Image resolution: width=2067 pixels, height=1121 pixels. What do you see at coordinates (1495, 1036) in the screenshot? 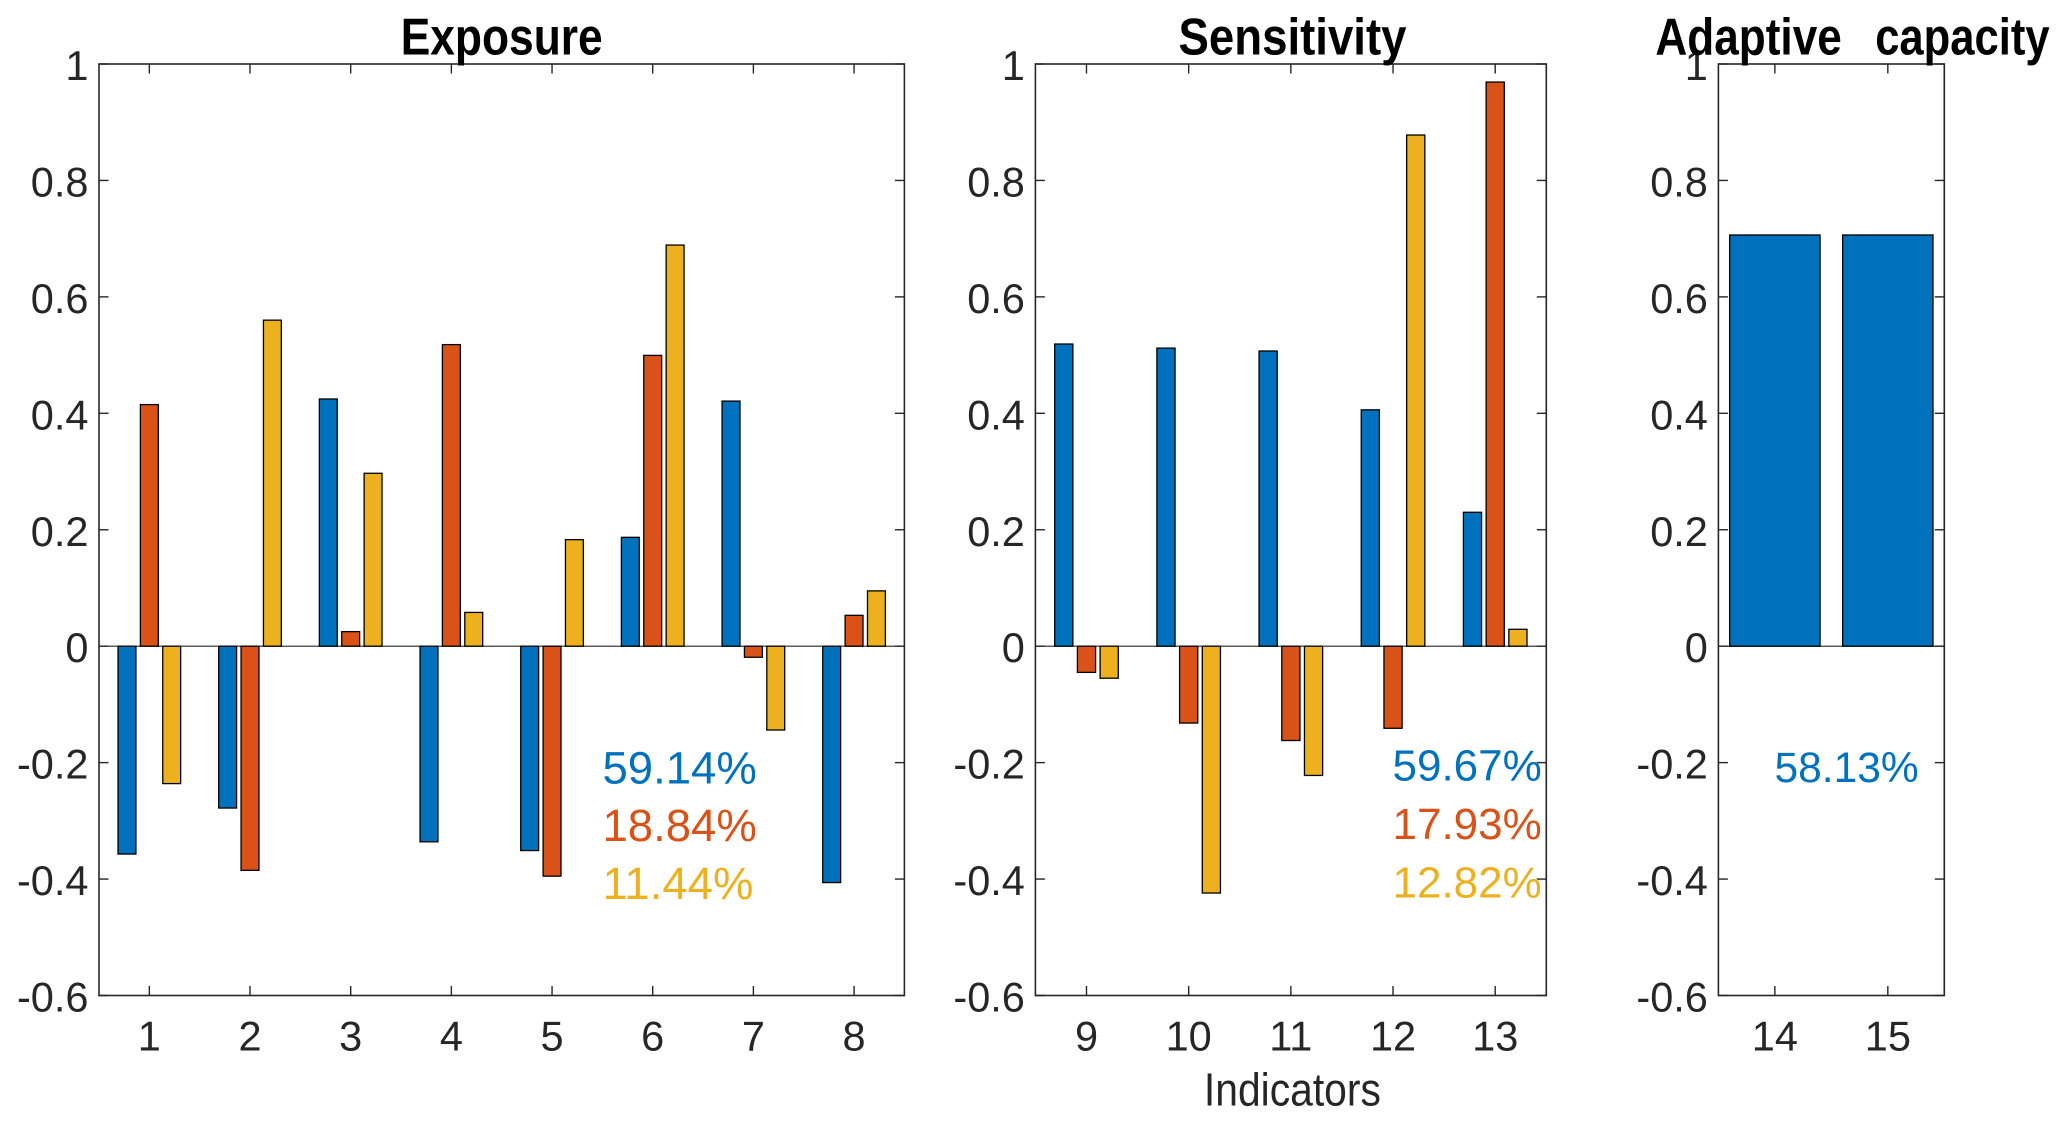
I see `svg-text: 13` at bounding box center [1495, 1036].